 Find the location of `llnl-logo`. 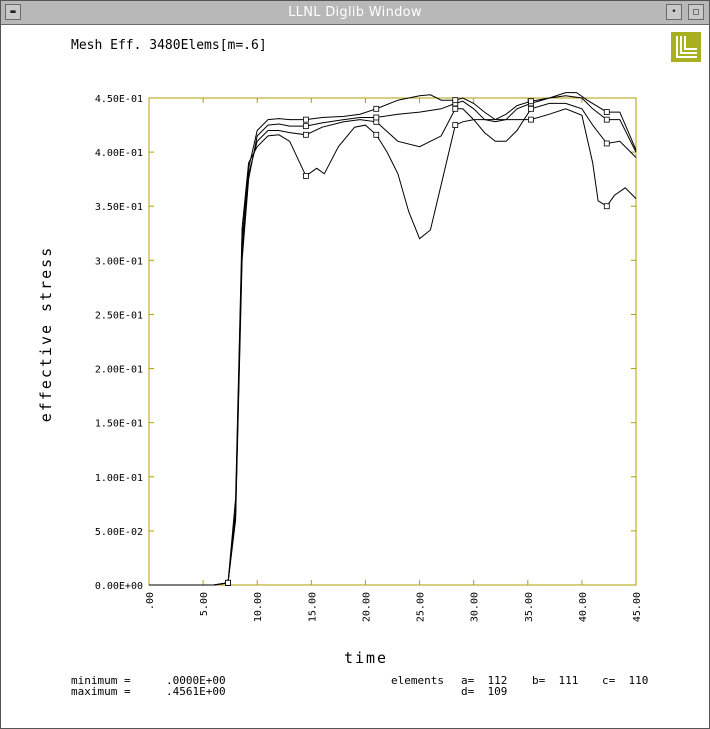

llnl-logo is located at coordinates (686, 47).